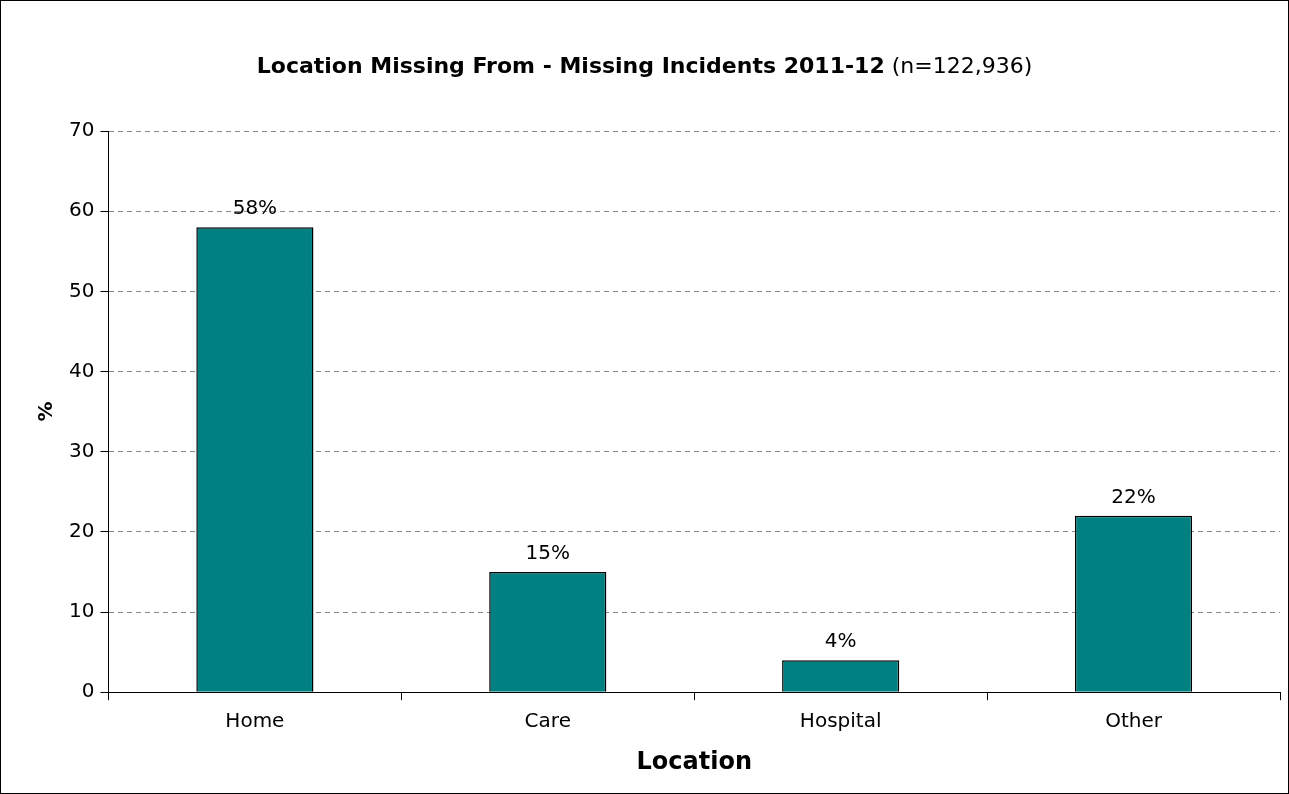 The height and width of the screenshot is (794, 1289). I want to click on data-label: 22%, so click(1133, 496).